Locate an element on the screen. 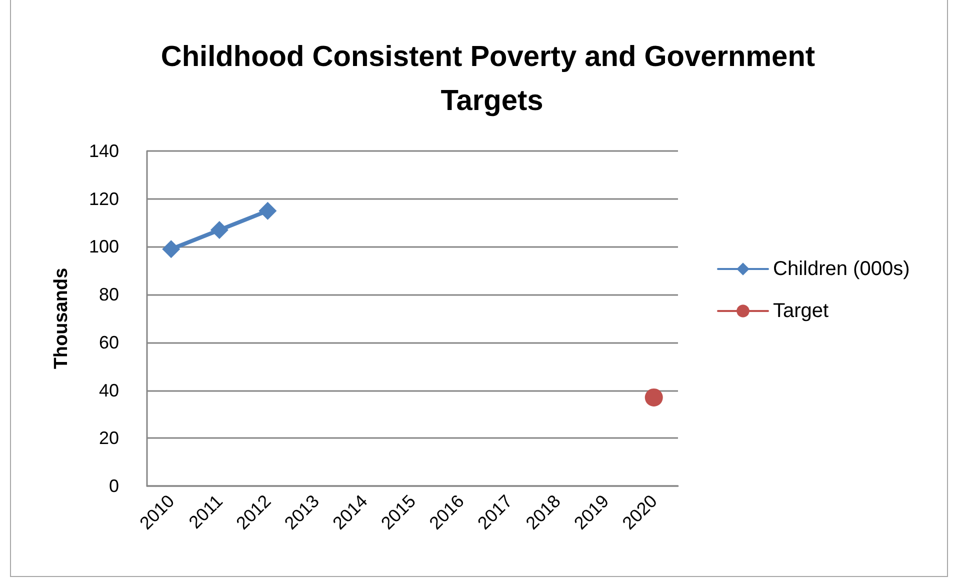  y-tick-label: 80 is located at coordinates (108, 294).